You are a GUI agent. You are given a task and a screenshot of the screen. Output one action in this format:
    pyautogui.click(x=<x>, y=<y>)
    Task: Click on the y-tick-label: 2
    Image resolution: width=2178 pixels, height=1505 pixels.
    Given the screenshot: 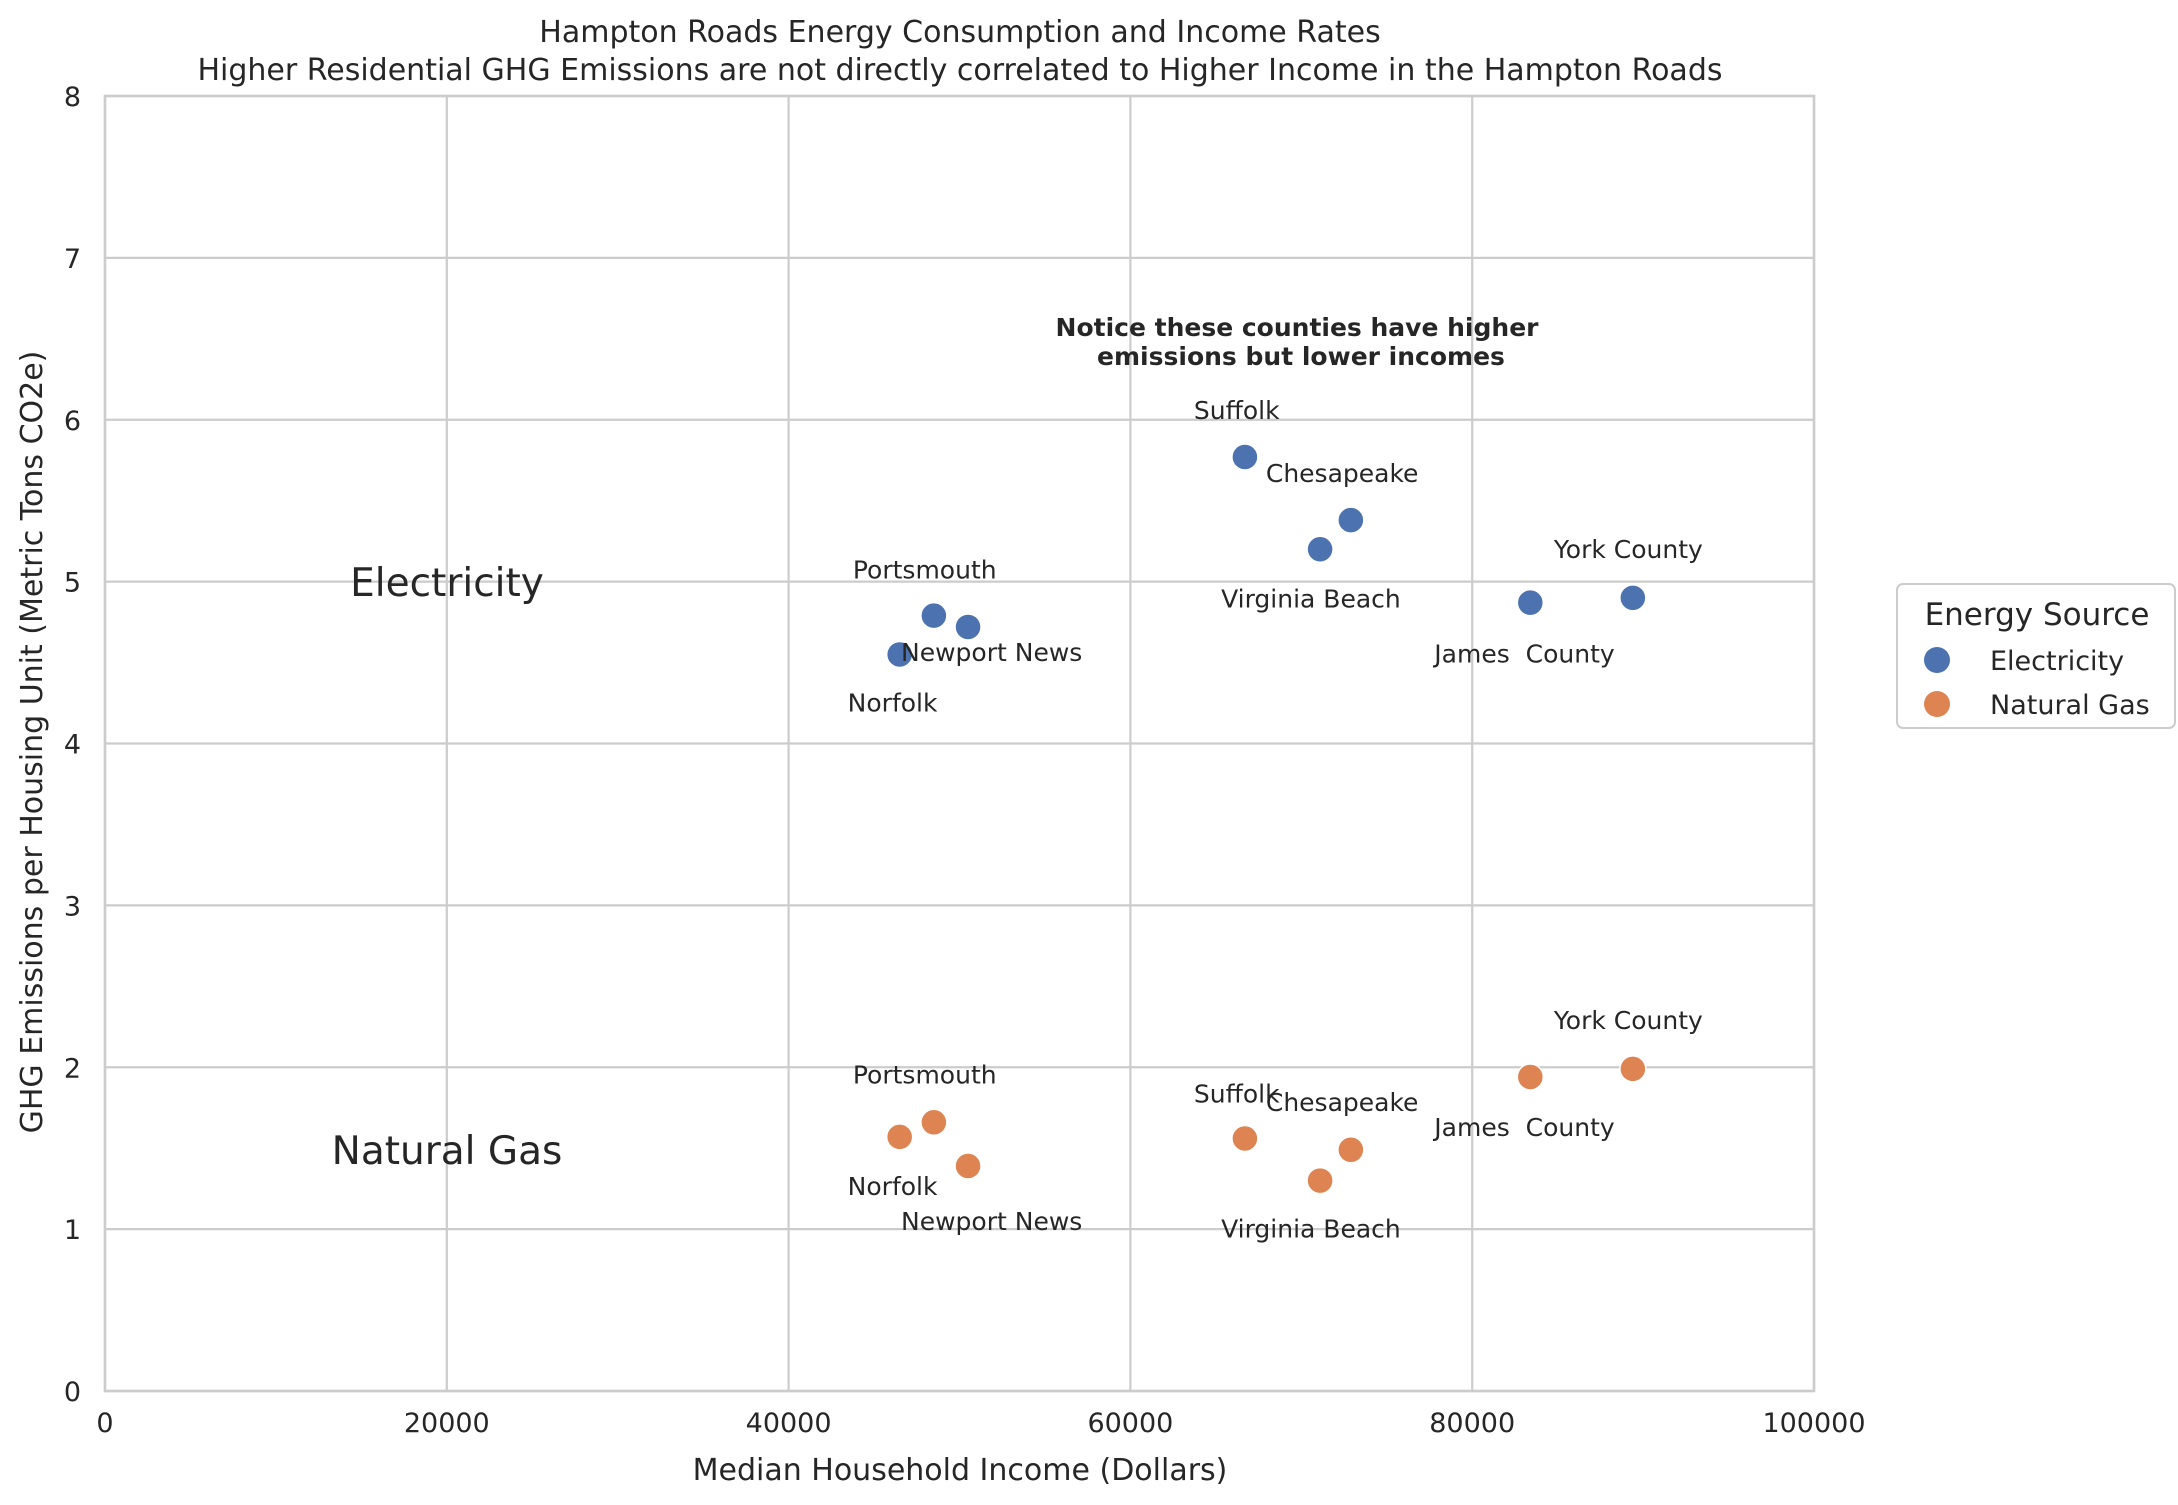 What is the action you would take?
    pyautogui.click(x=72, y=1068)
    